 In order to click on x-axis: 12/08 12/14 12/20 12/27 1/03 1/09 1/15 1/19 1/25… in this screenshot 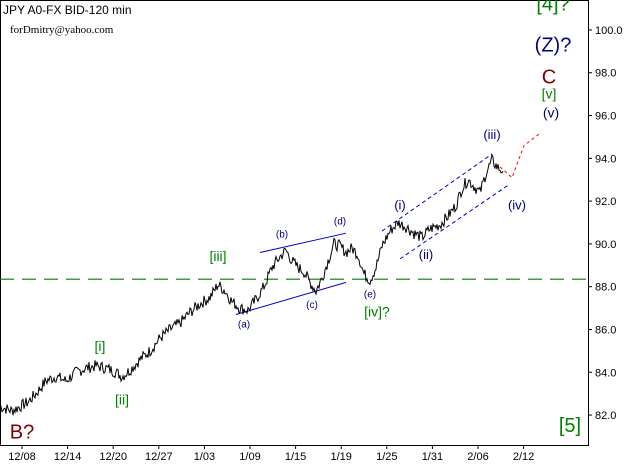, I will do `click(271, 454)`.